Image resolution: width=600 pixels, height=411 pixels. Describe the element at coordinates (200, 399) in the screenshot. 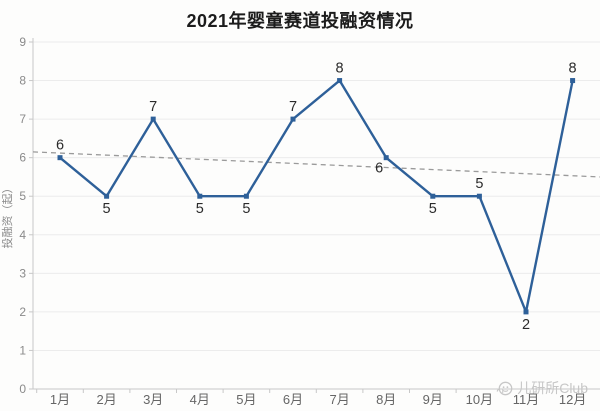

I see `x-tick-label: 4月` at that location.